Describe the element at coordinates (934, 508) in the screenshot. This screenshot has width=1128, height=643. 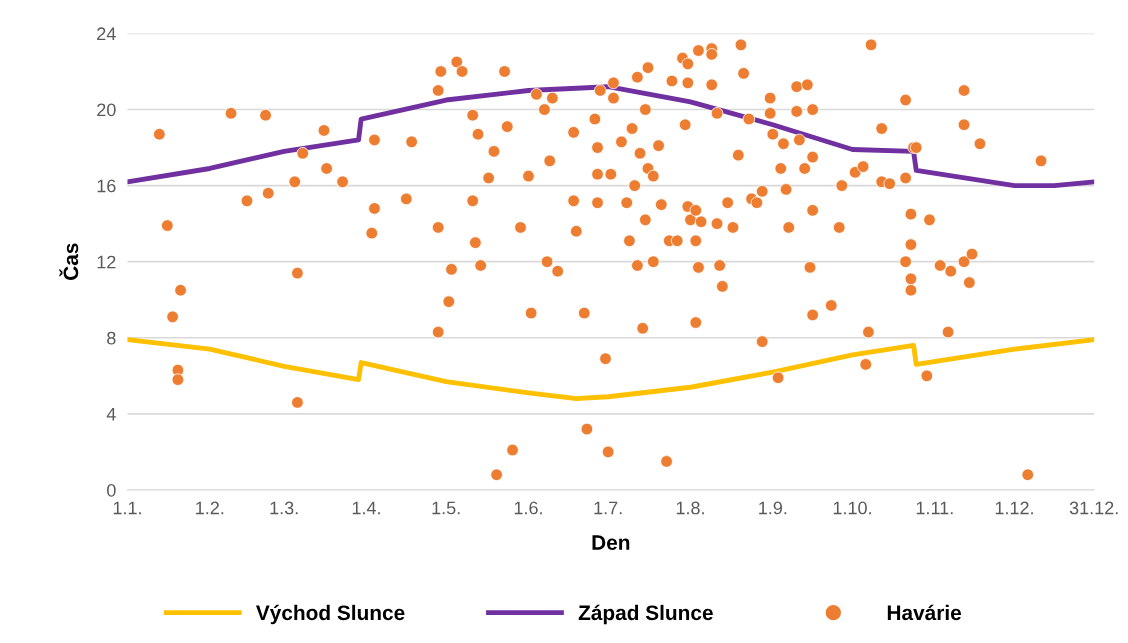
I see `x-tick-label: 1.11.` at that location.